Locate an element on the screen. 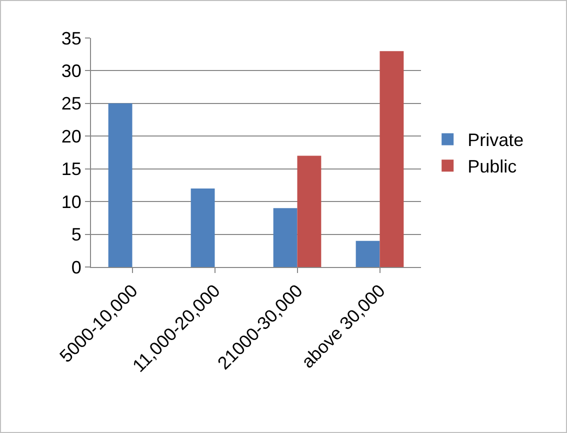 Image resolution: width=567 pixels, height=433 pixels. y-tick-label: 35 is located at coordinates (71, 38).